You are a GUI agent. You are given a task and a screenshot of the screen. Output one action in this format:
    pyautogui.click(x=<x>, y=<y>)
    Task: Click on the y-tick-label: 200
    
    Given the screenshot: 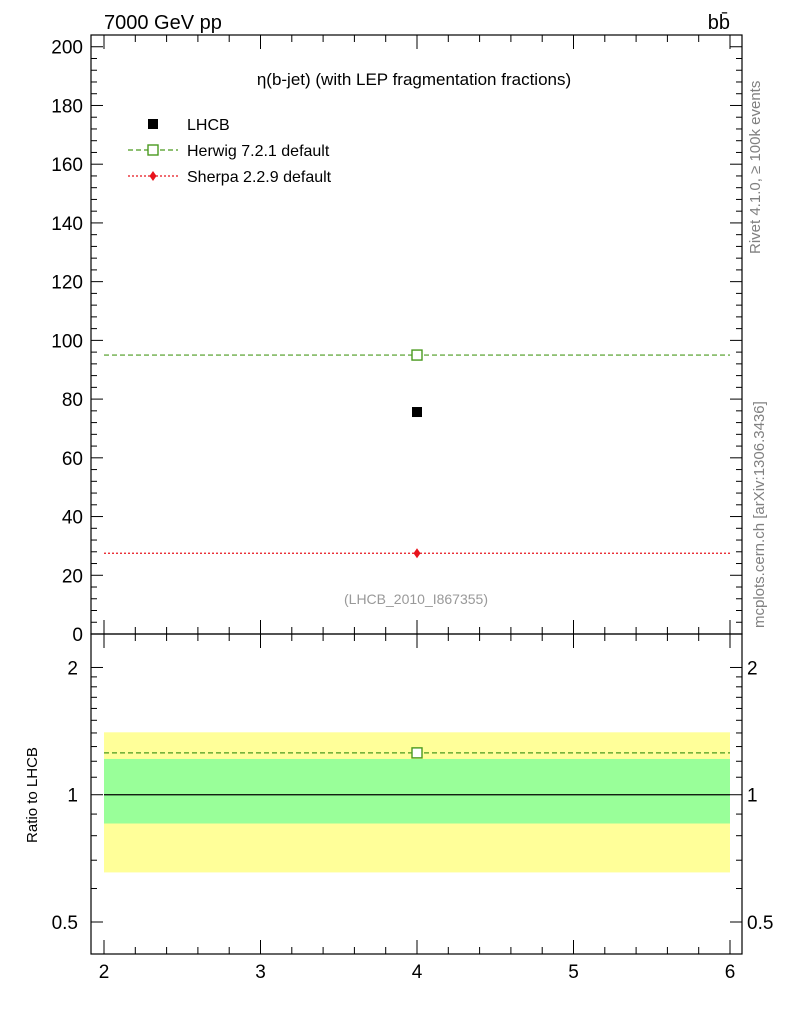 What is the action you would take?
    pyautogui.click(x=67, y=48)
    